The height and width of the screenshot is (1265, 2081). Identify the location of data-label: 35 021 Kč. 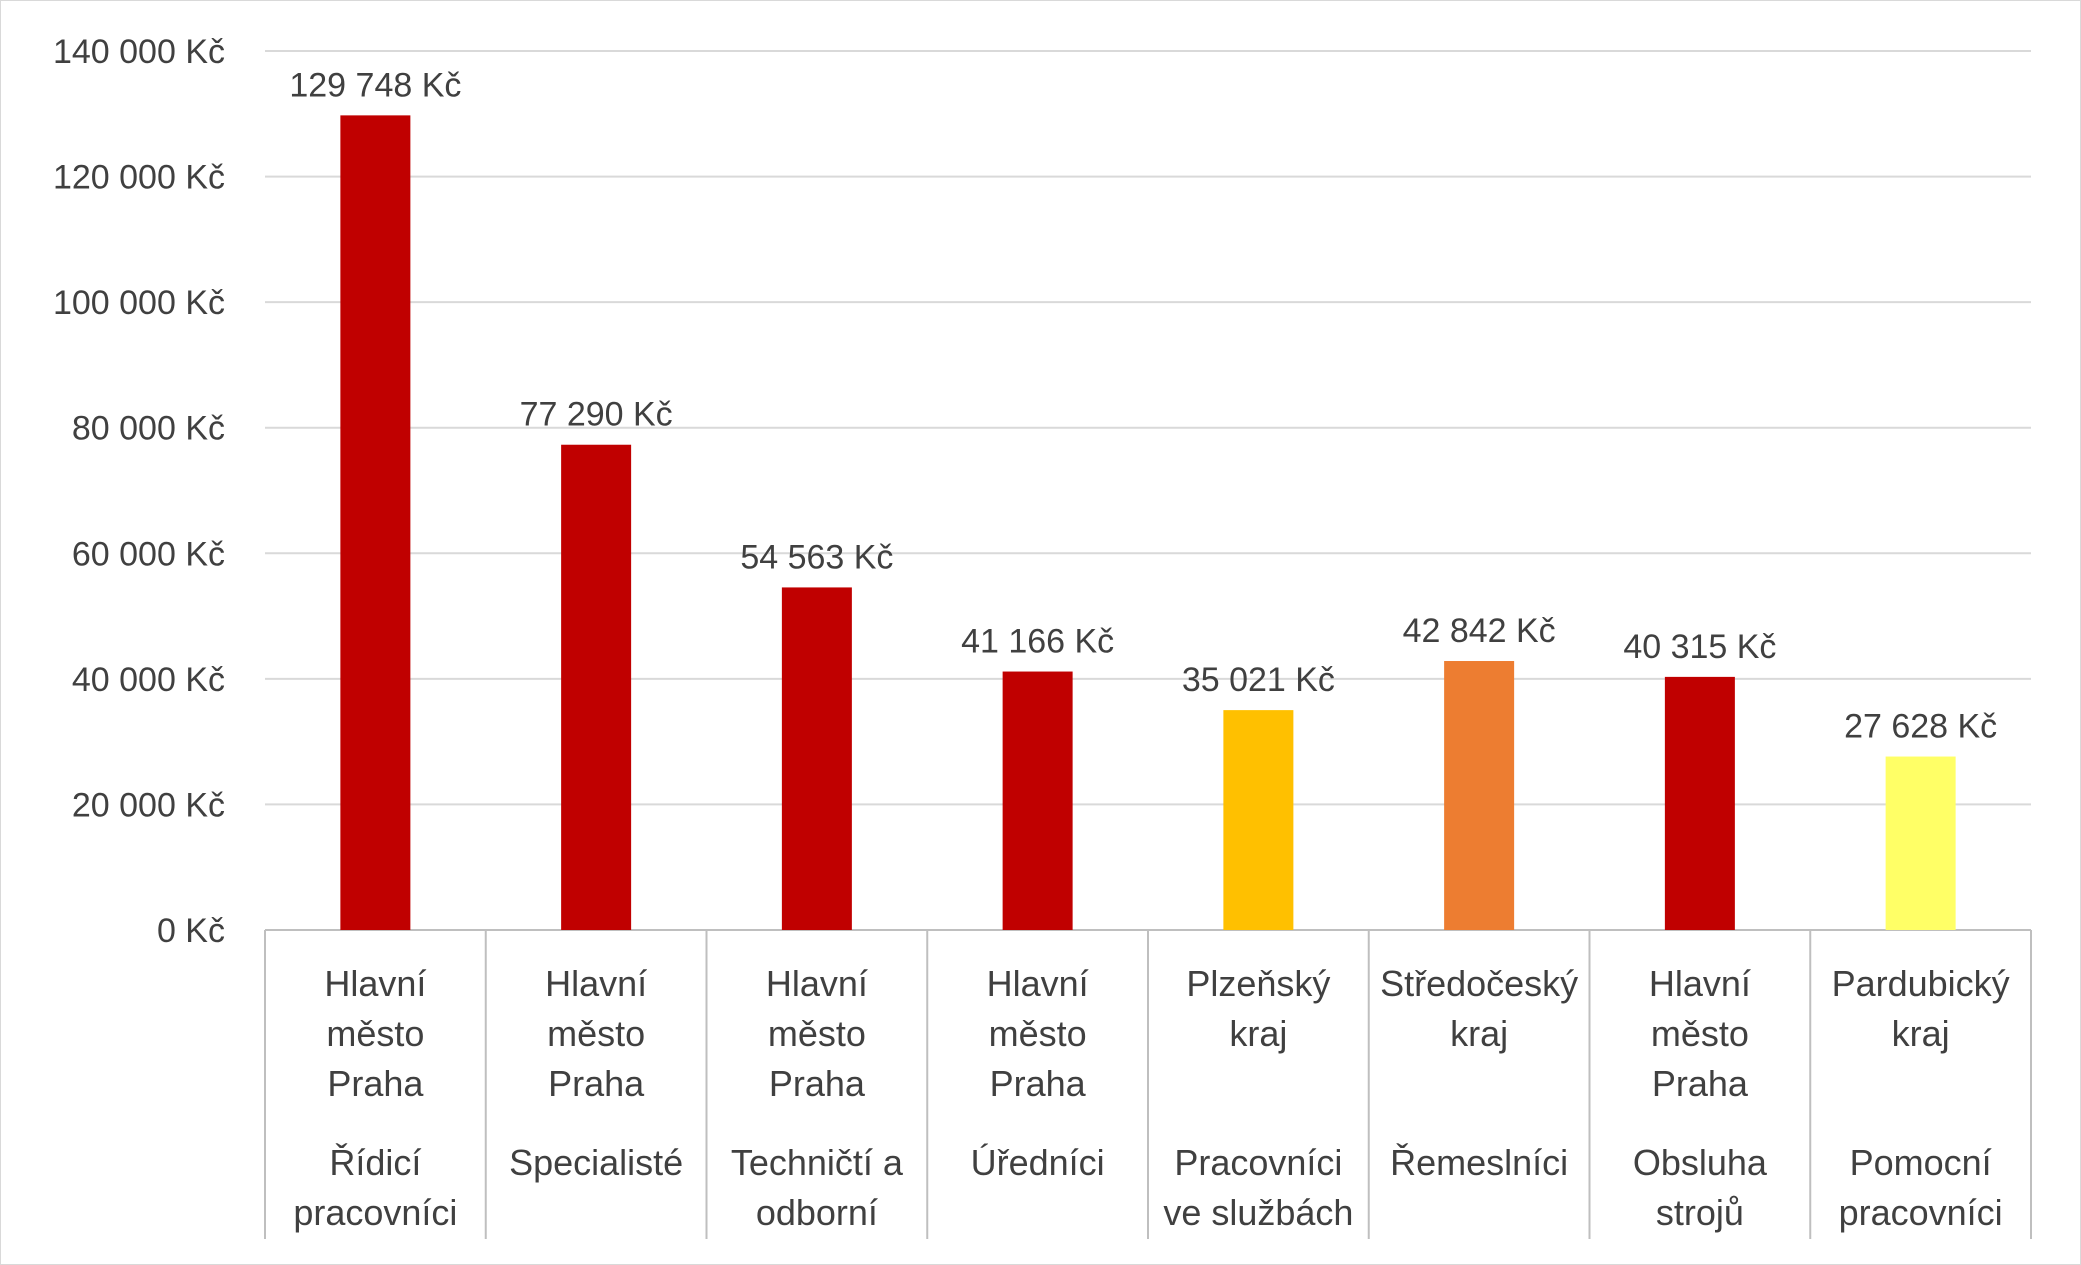
(1258, 680).